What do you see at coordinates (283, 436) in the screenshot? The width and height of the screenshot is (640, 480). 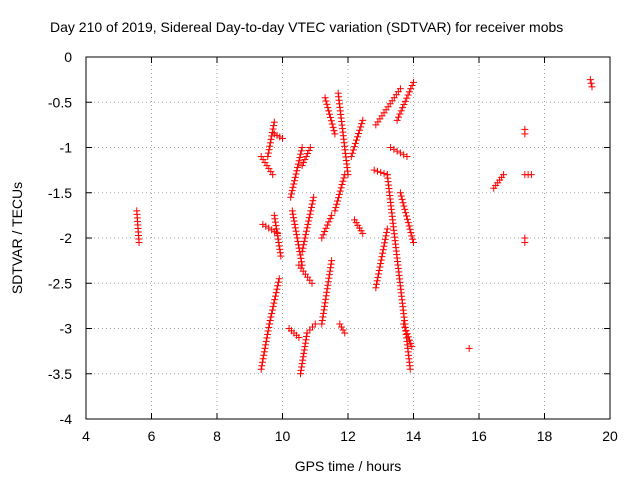 I see `x-tick-label: 10` at bounding box center [283, 436].